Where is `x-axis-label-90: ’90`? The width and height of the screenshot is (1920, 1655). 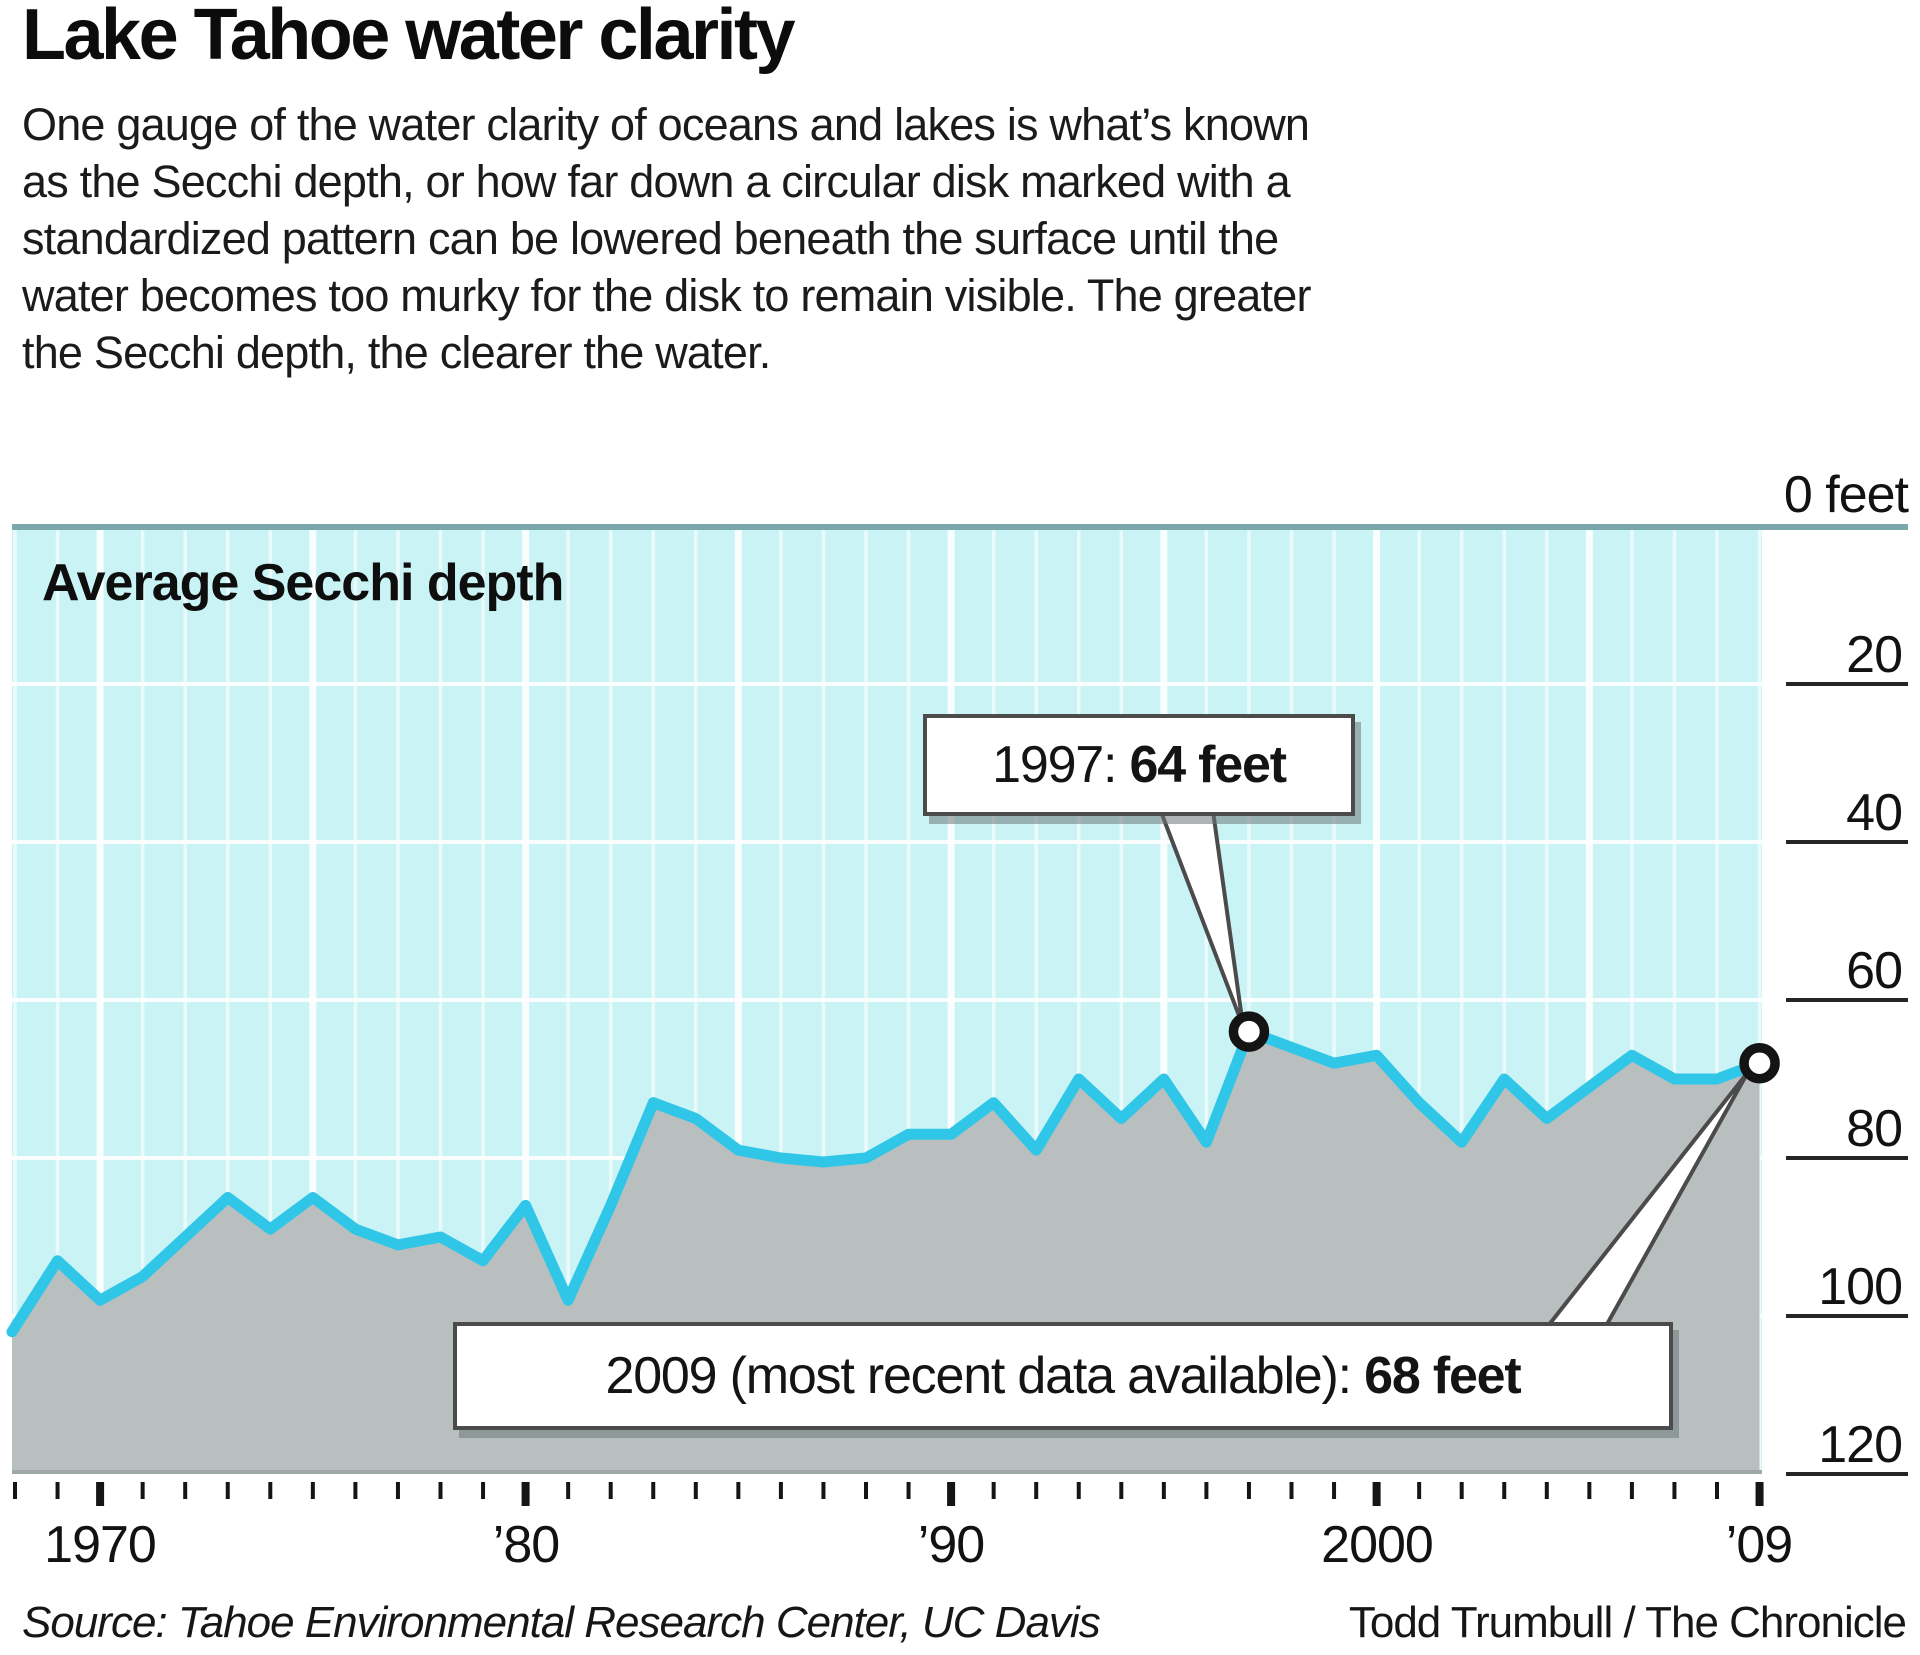 x-axis-label-90: ’90 is located at coordinates (951, 1545).